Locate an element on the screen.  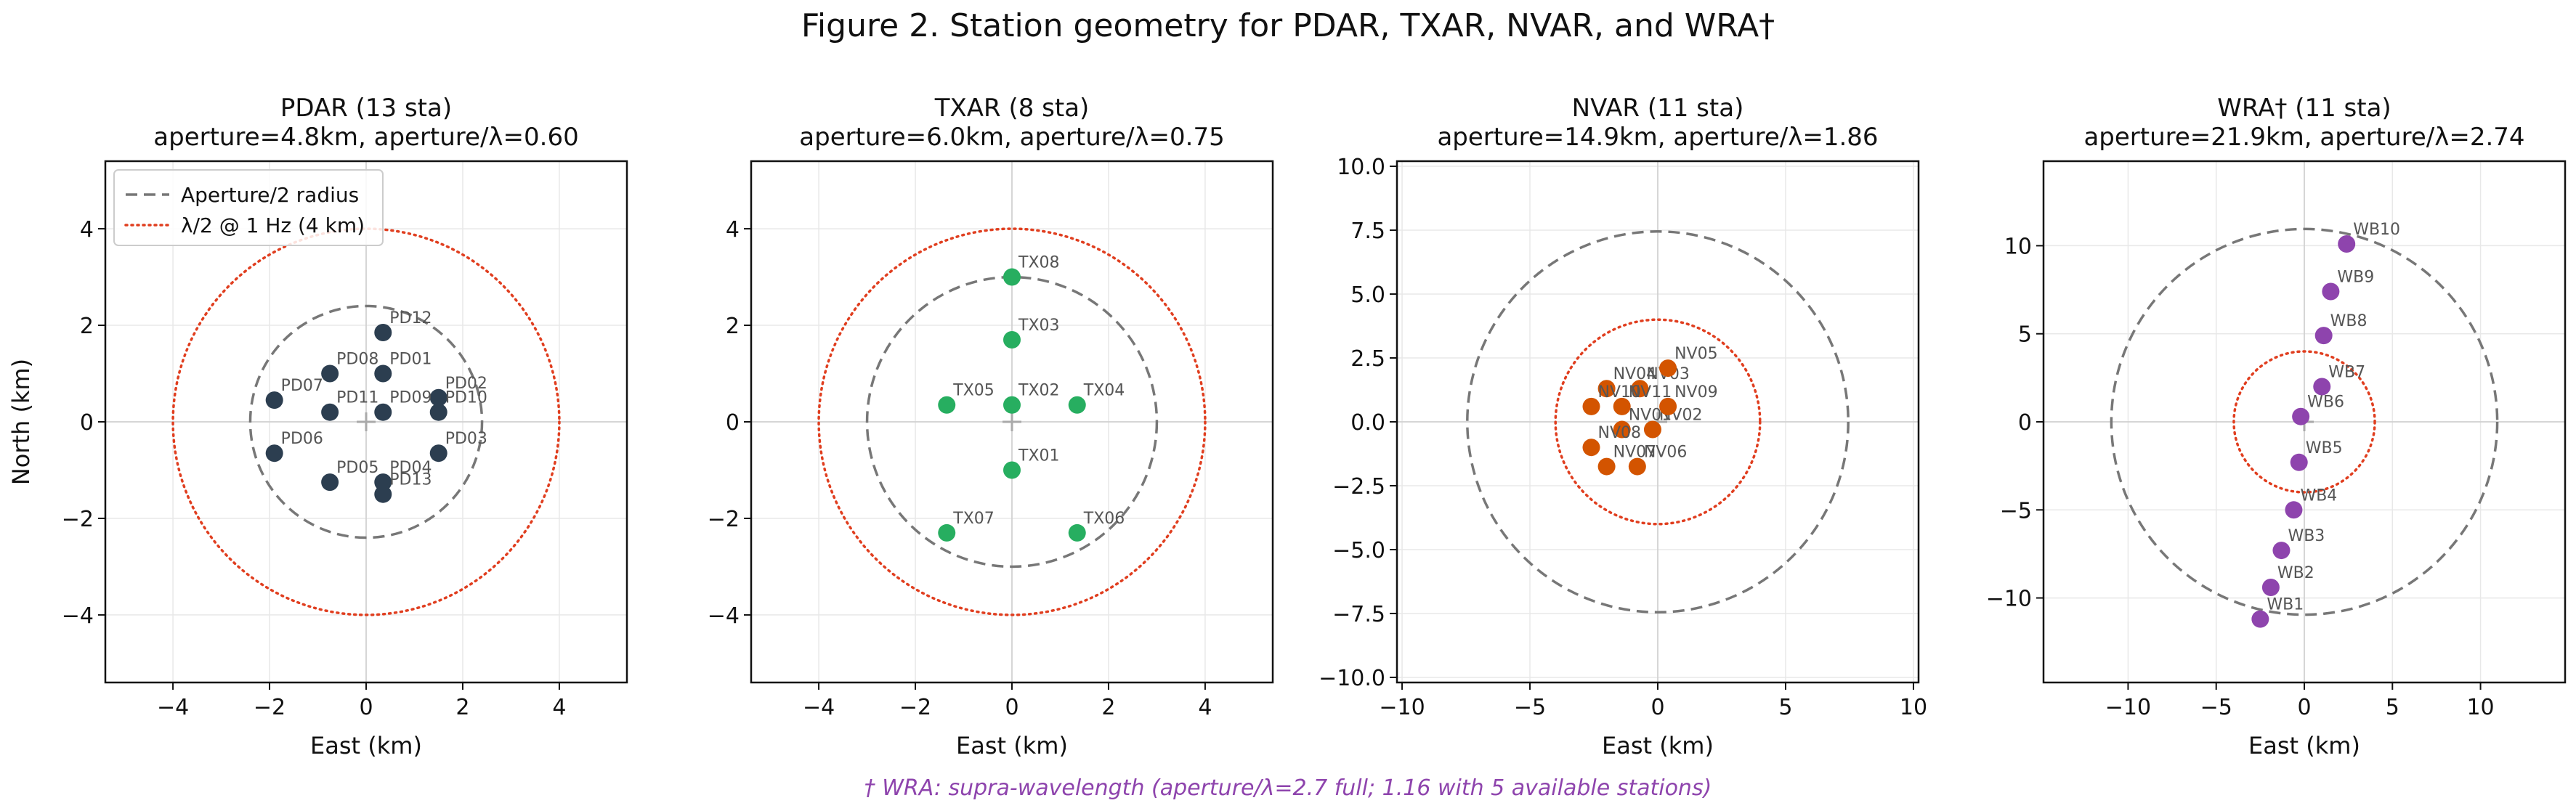
station-label: PD06 is located at coordinates (302, 439).